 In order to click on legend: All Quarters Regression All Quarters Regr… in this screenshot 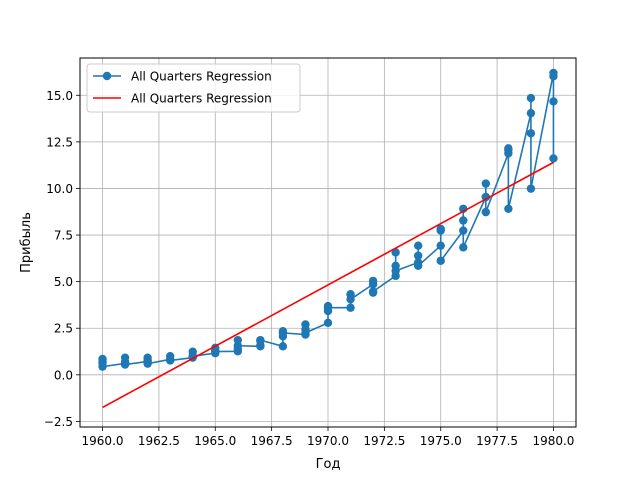, I will do `click(193, 88)`.